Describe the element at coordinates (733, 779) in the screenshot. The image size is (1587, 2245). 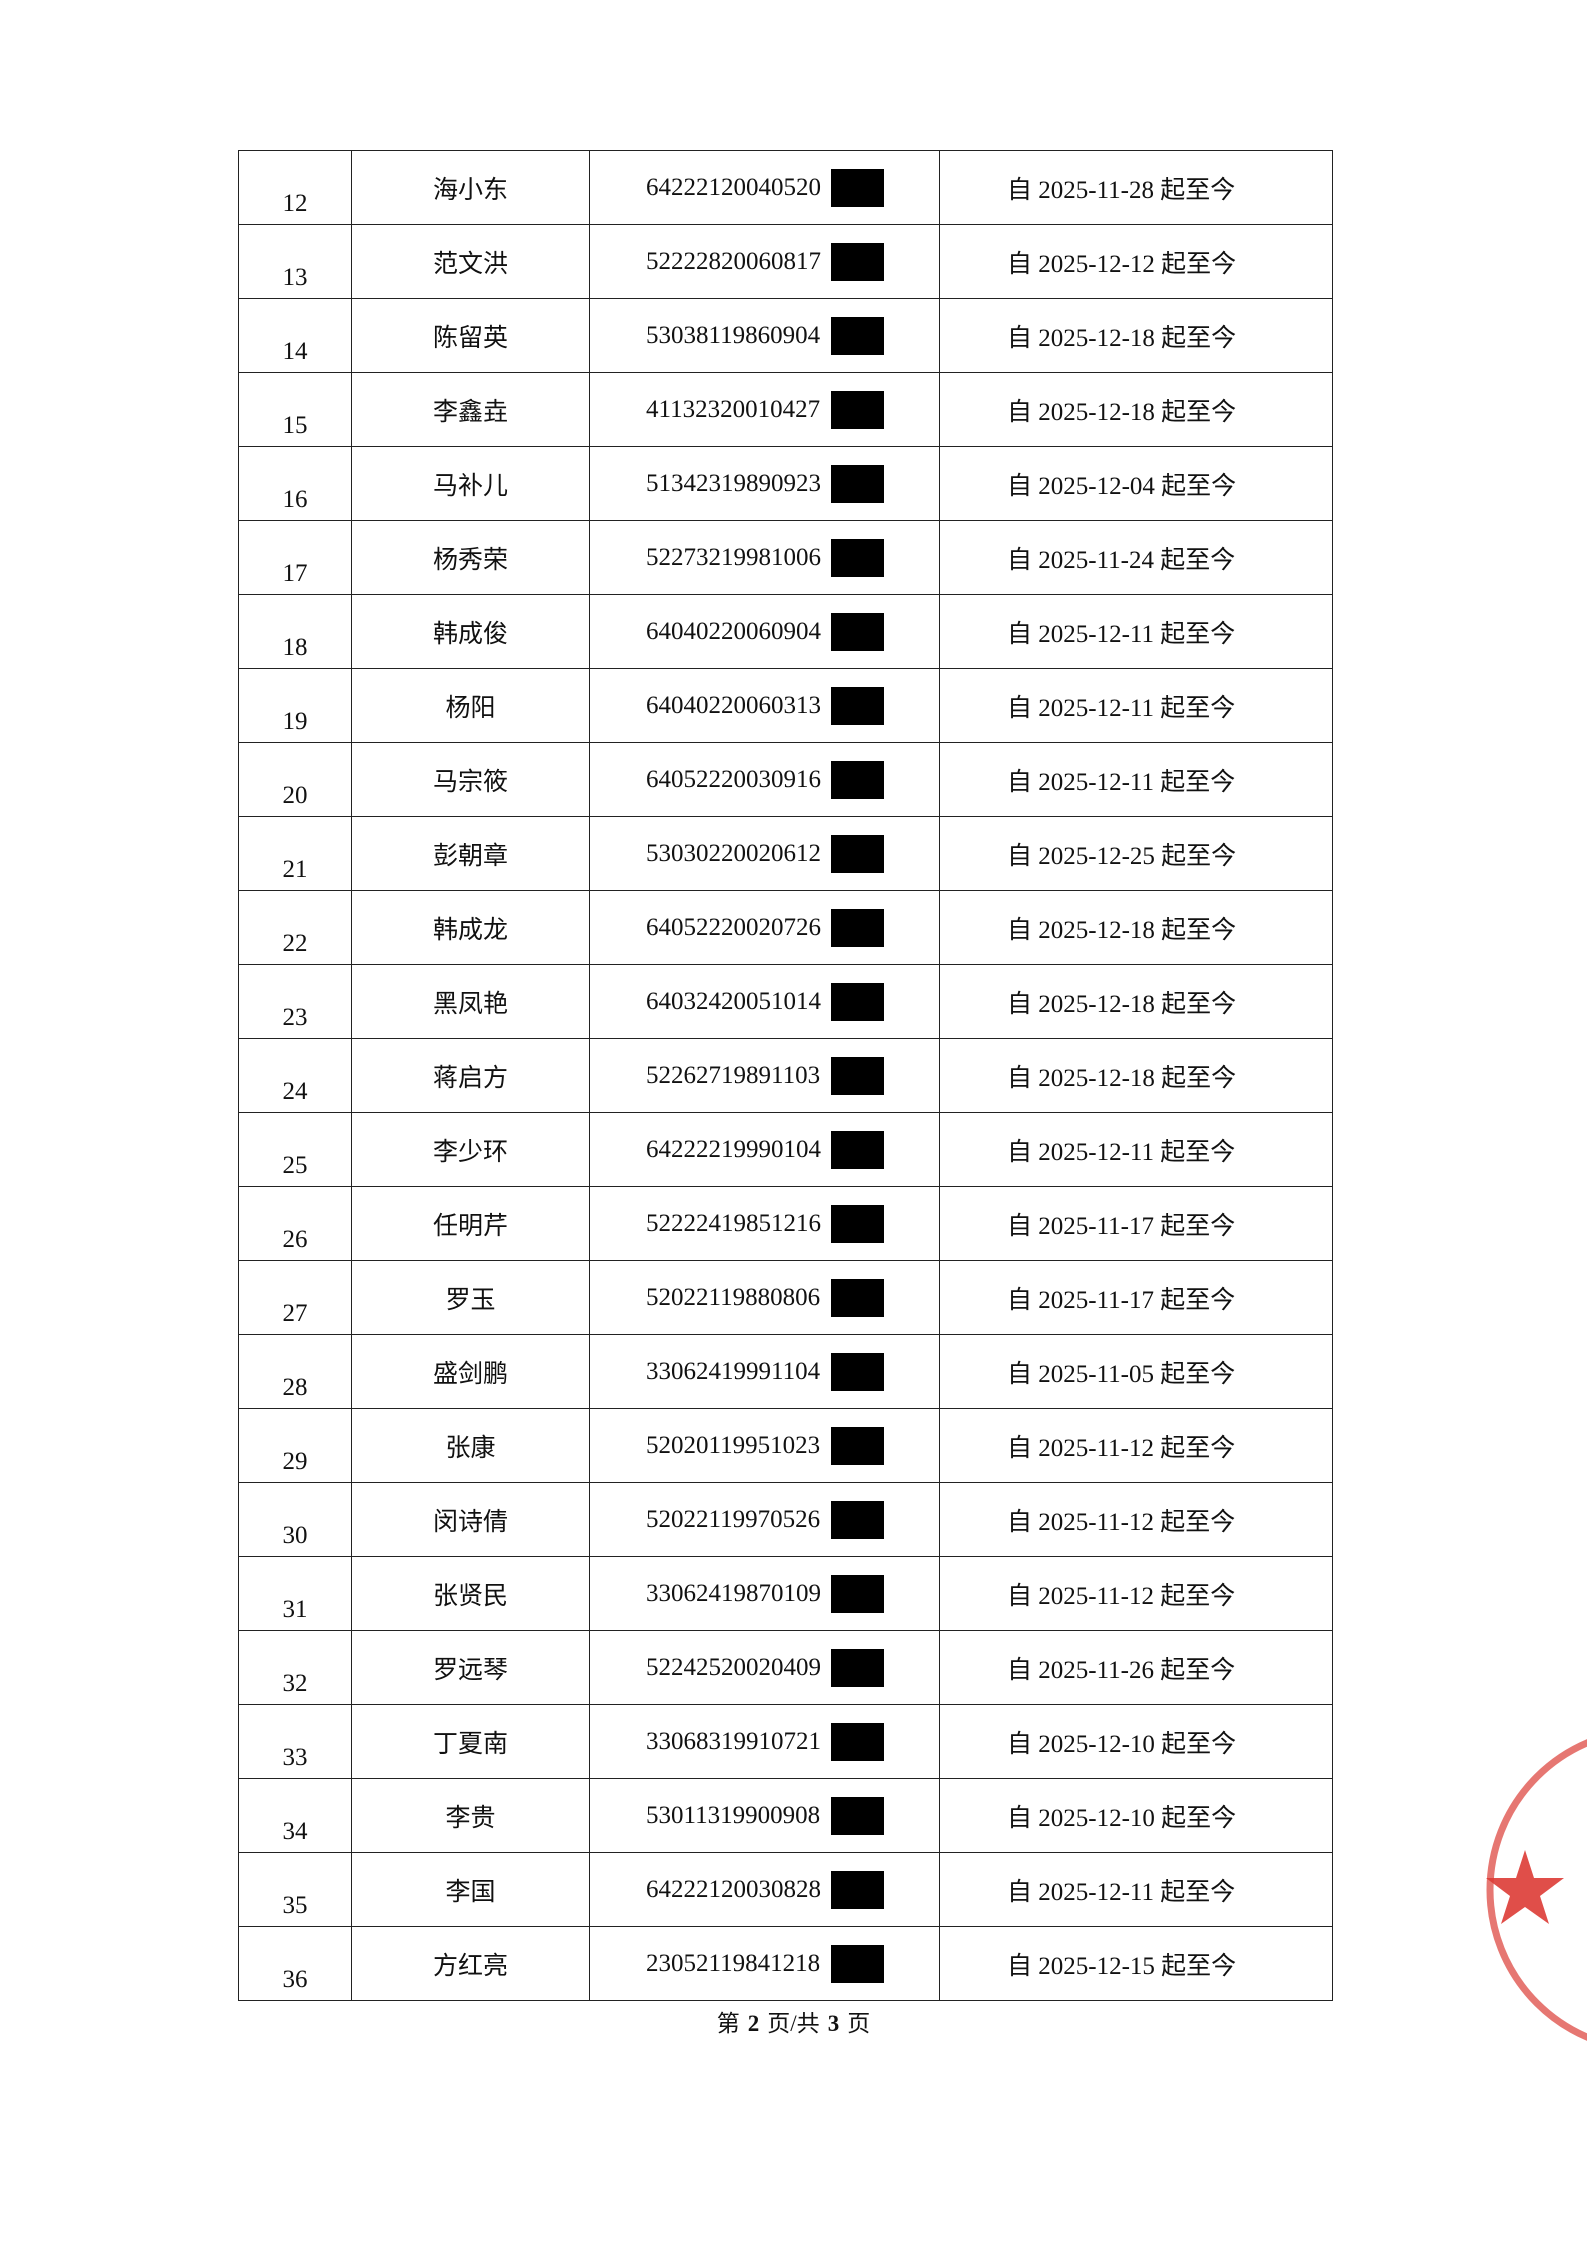
I see `id-number: 64052220030916` at that location.